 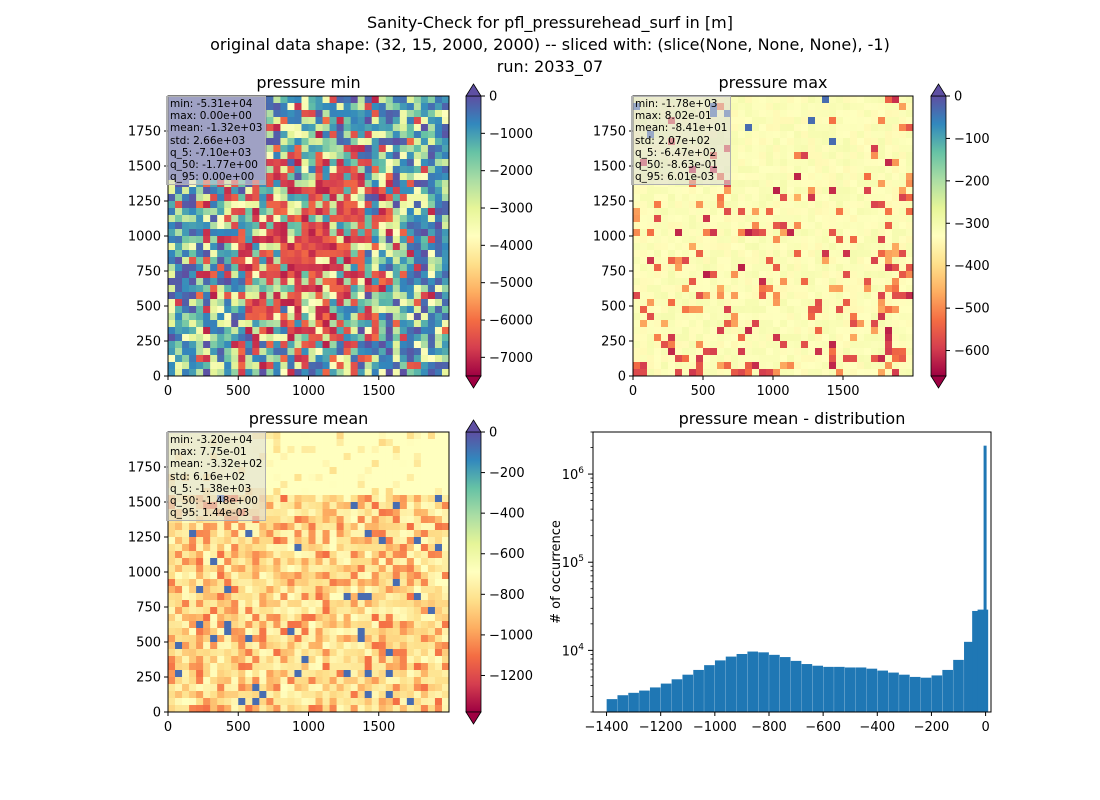 I want to click on histogram-bar, so click(x=985, y=578).